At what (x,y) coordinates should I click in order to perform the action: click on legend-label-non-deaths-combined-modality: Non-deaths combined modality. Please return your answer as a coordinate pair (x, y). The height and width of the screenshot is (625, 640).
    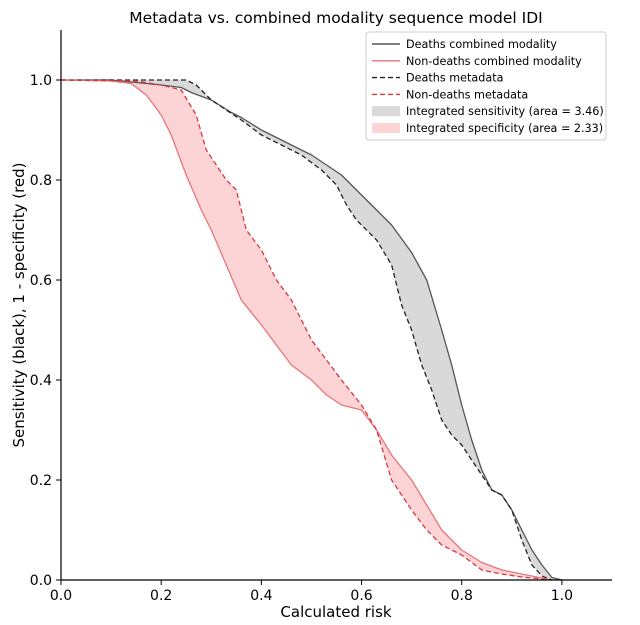
    Looking at the image, I should click on (494, 61).